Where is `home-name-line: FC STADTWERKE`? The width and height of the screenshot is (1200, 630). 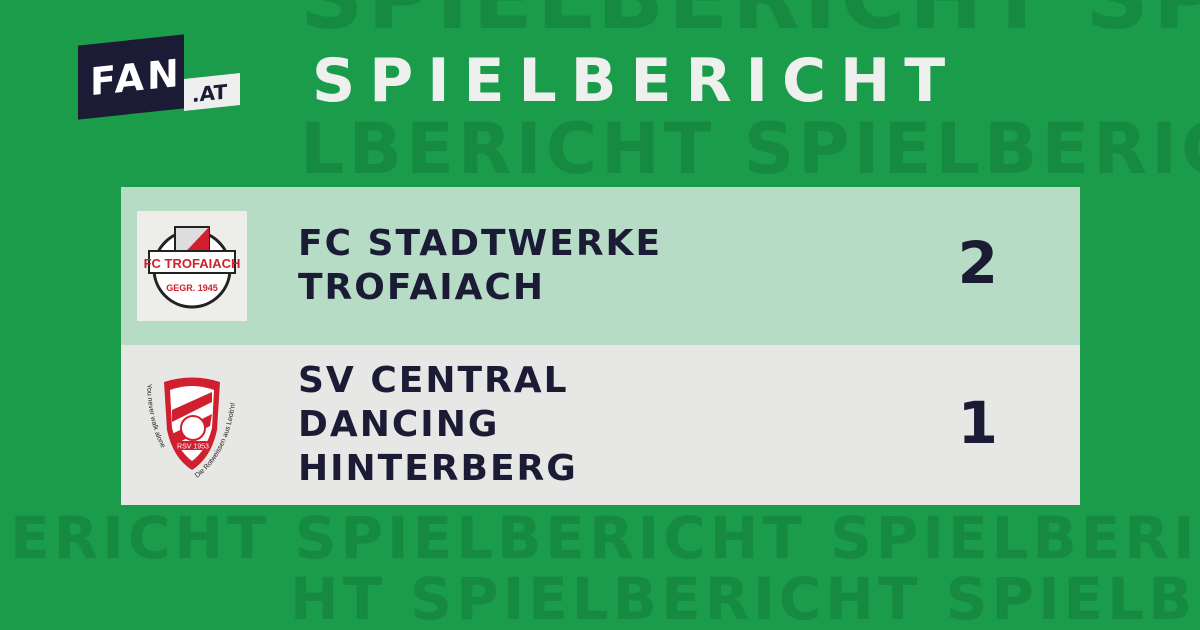
home-name-line: FC STADTWERKE is located at coordinates (480, 243).